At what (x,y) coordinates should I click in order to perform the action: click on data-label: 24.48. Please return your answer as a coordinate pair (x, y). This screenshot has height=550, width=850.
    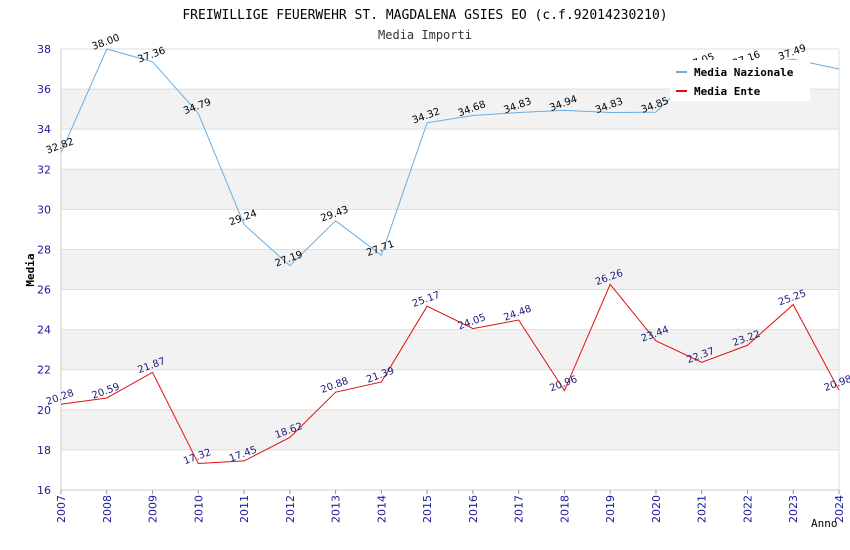
    Looking at the image, I should click on (517, 314).